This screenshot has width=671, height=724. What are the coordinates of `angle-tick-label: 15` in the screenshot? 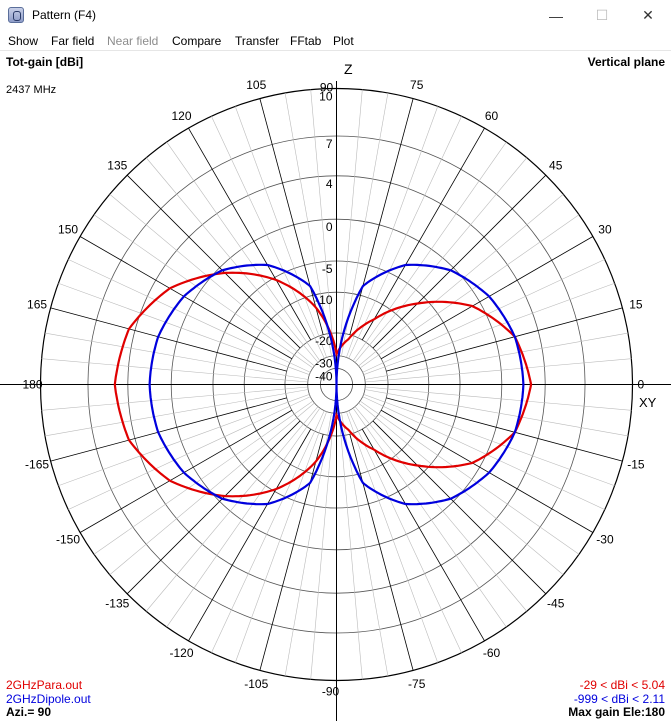 It's located at (636, 304).